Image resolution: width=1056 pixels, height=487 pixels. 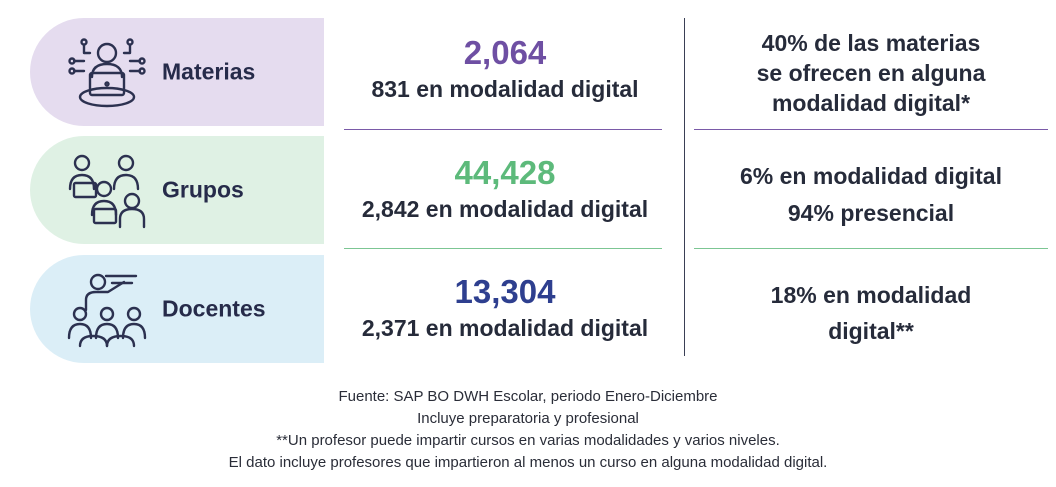 What do you see at coordinates (107, 191) in the screenshot?
I see `group-laptops-icon` at bounding box center [107, 191].